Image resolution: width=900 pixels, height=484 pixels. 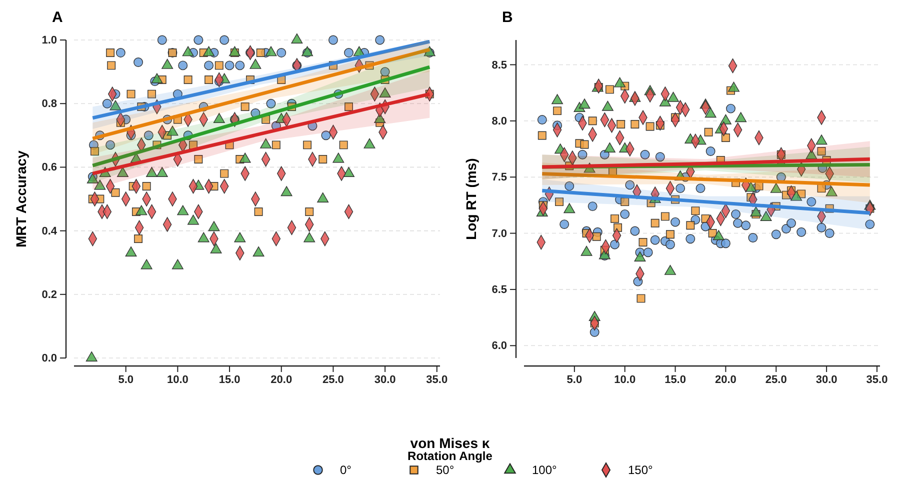 What do you see at coordinates (346, 470) in the screenshot?
I see `legend-label: 0°` at bounding box center [346, 470].